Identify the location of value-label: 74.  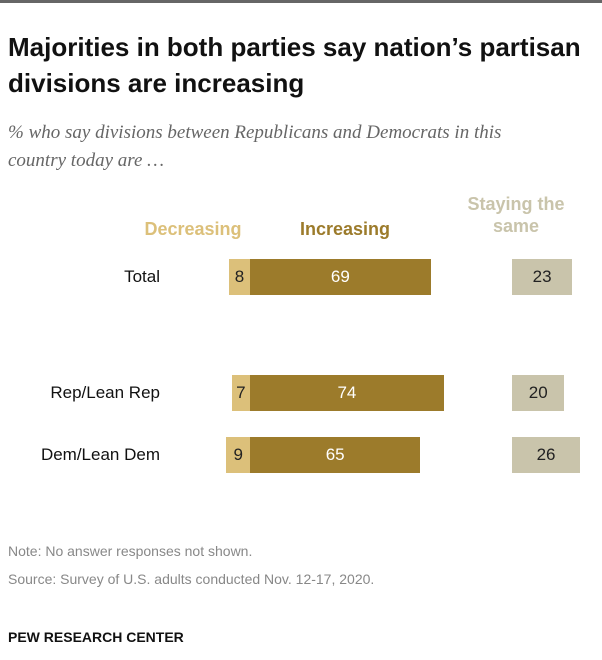
(347, 392).